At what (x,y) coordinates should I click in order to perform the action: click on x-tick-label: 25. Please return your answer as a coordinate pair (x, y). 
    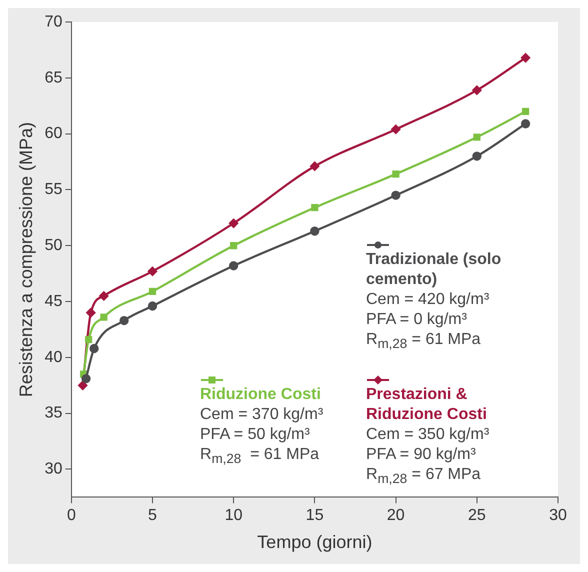
    Looking at the image, I should click on (477, 515).